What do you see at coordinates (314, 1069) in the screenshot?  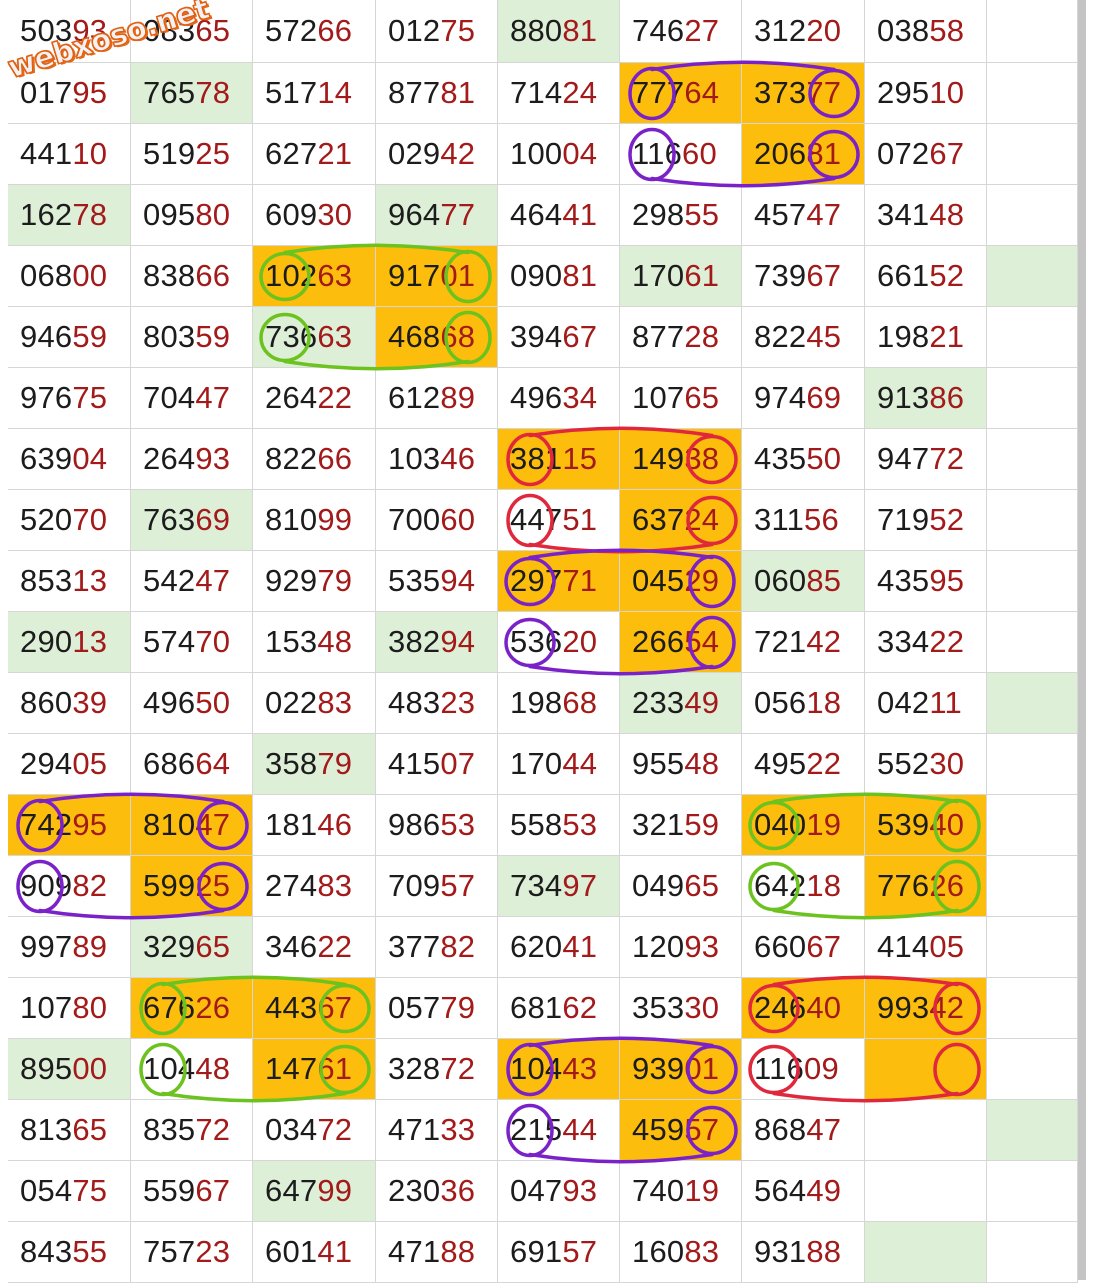 I see `grid-cell: 147 61` at bounding box center [314, 1069].